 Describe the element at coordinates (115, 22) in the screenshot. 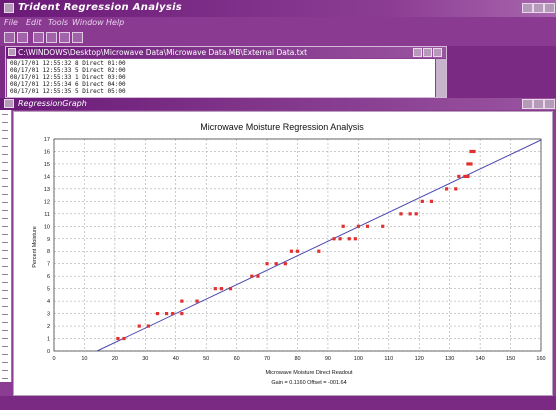

I see `menu-help: Help` at that location.